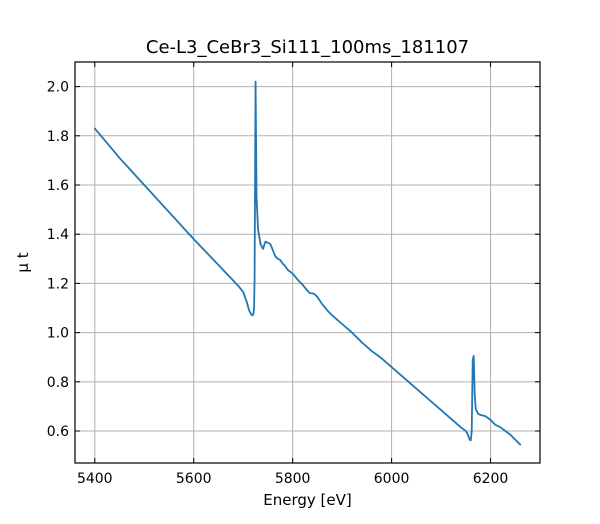 The width and height of the screenshot is (600, 524). I want to click on y-axis-label: μ t, so click(23, 262).